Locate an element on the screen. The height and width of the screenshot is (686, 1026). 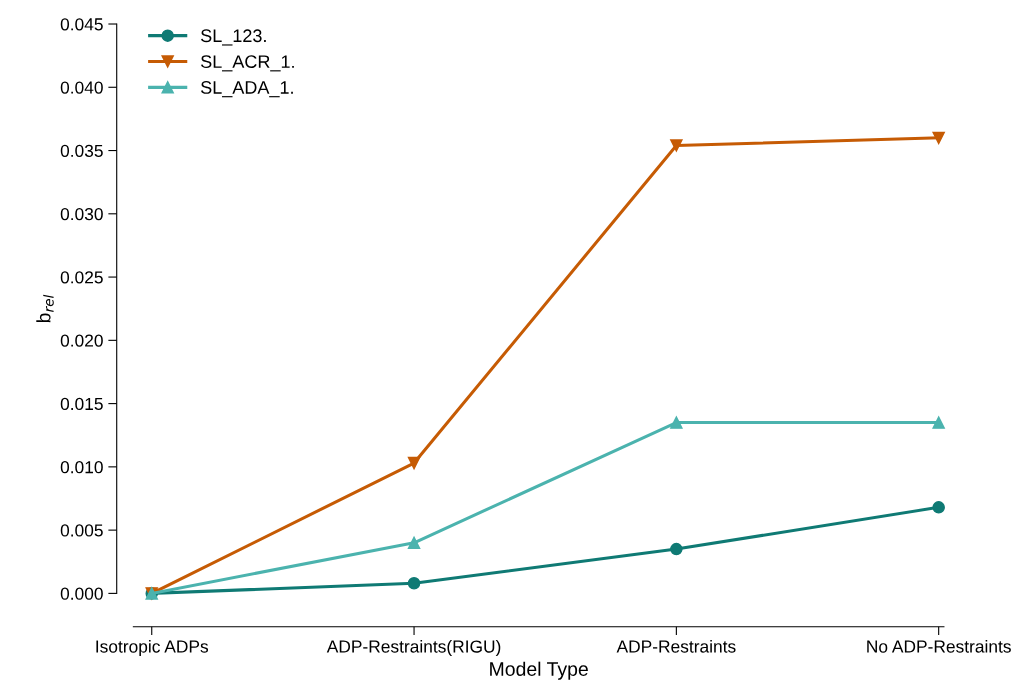
legend-label: SL_ACR_1. is located at coordinates (247, 63).